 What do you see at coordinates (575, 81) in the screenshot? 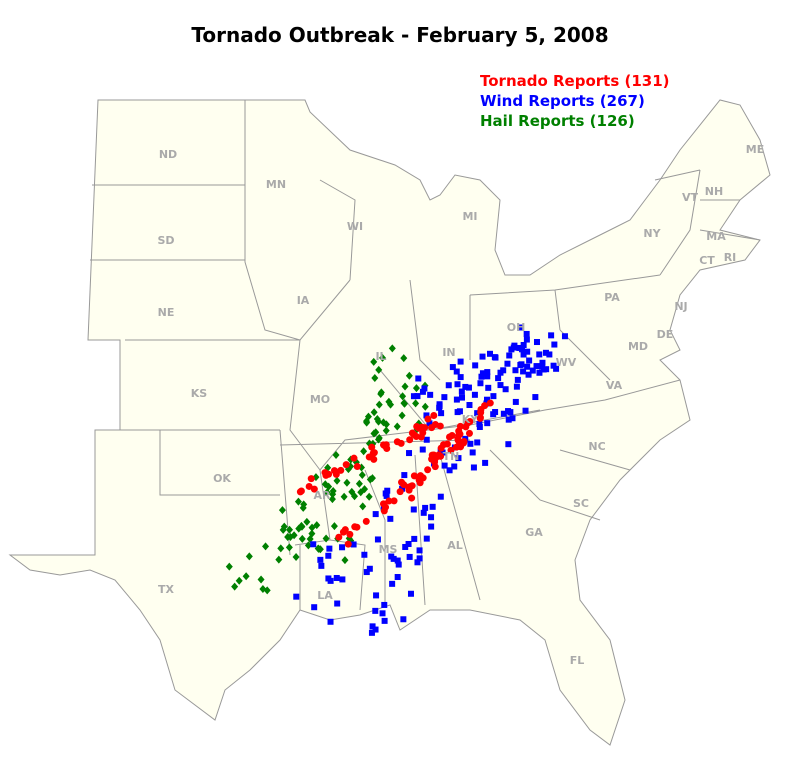
I see `legend-entry: Tornado Reports (131)` at bounding box center [575, 81].